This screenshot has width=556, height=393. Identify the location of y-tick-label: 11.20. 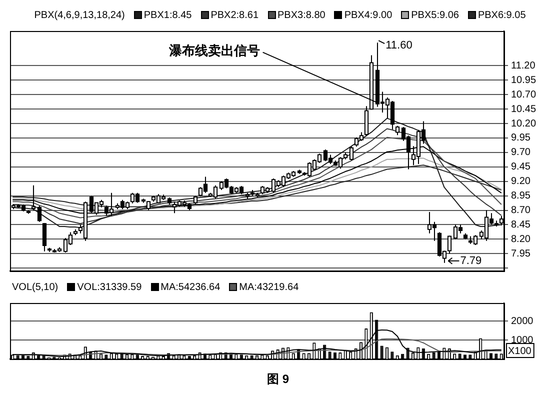
(523, 66).